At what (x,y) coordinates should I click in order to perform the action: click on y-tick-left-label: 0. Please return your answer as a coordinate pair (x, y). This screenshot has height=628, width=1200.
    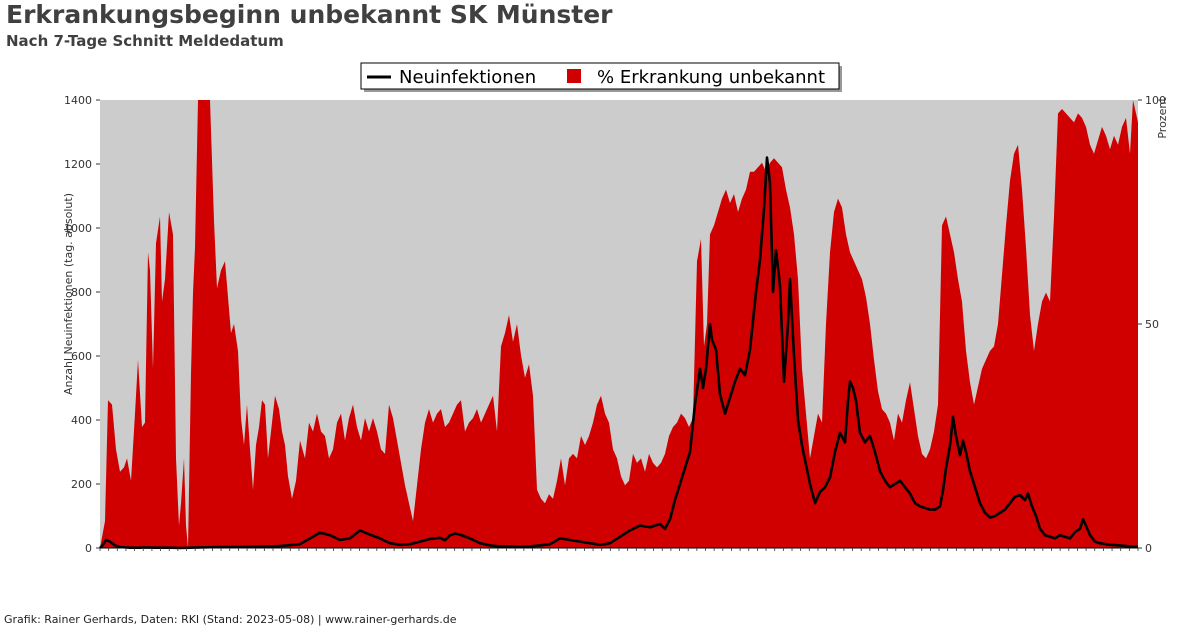
    Looking at the image, I should click on (88, 548).